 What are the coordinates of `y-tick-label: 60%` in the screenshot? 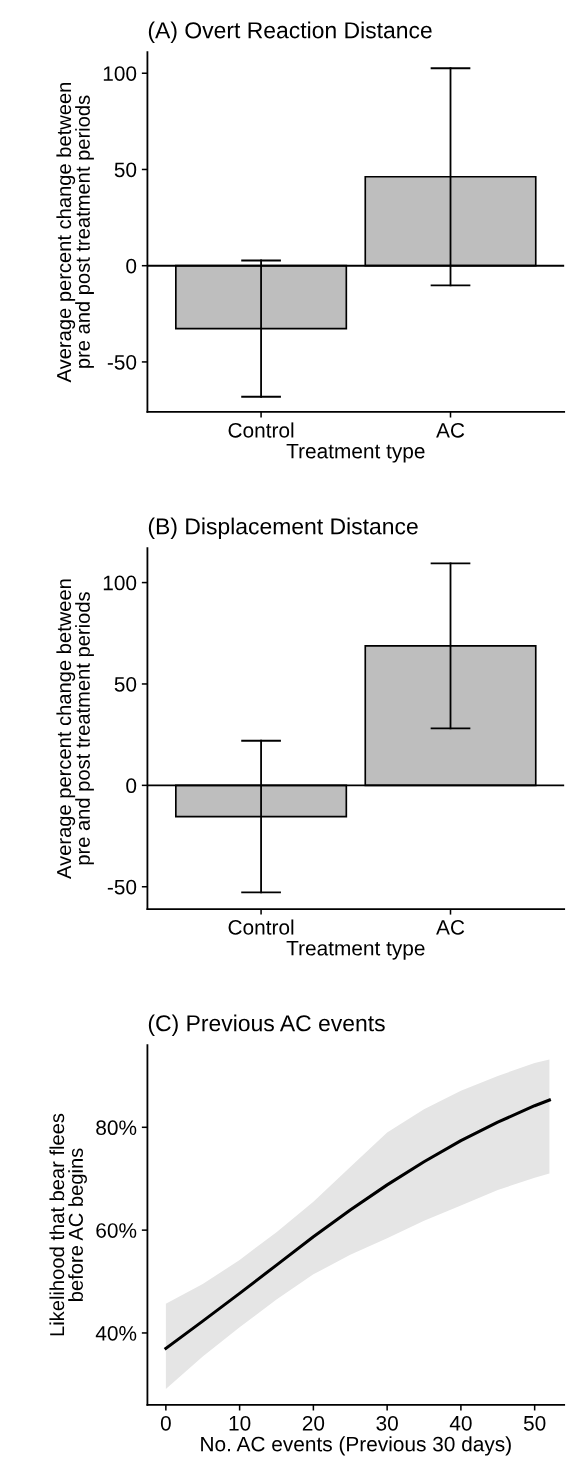 It's located at (116, 1230).